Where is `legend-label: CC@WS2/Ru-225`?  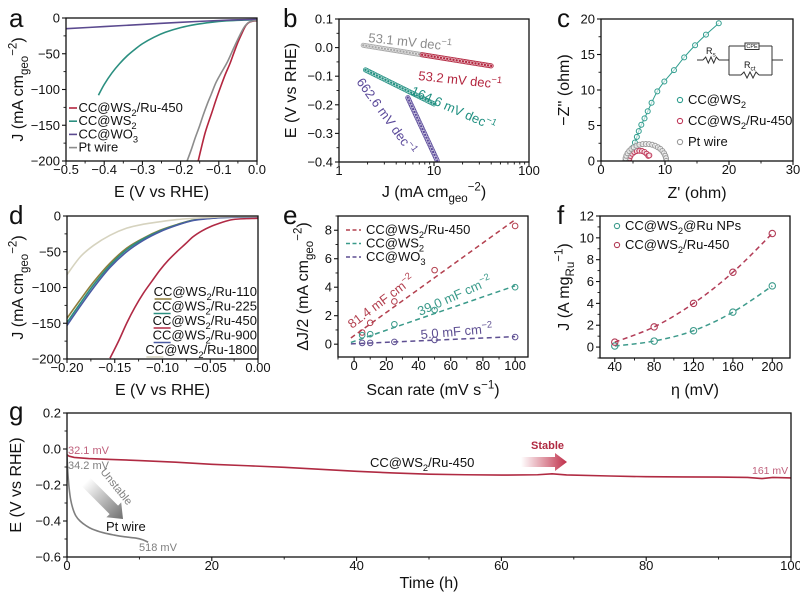 legend-label: CC@WS2/Ru-225 is located at coordinates (205, 308).